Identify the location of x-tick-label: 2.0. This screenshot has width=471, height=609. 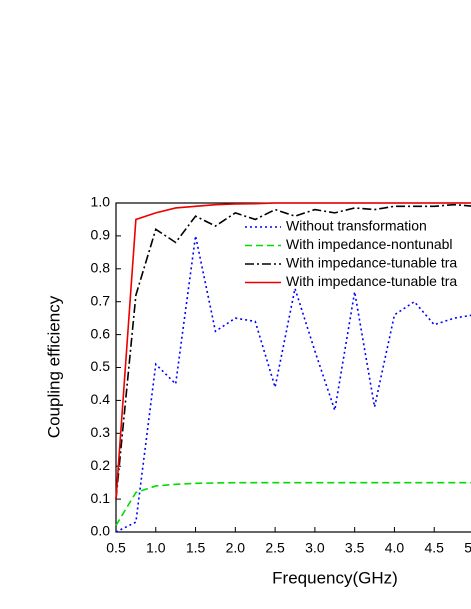
(236, 548).